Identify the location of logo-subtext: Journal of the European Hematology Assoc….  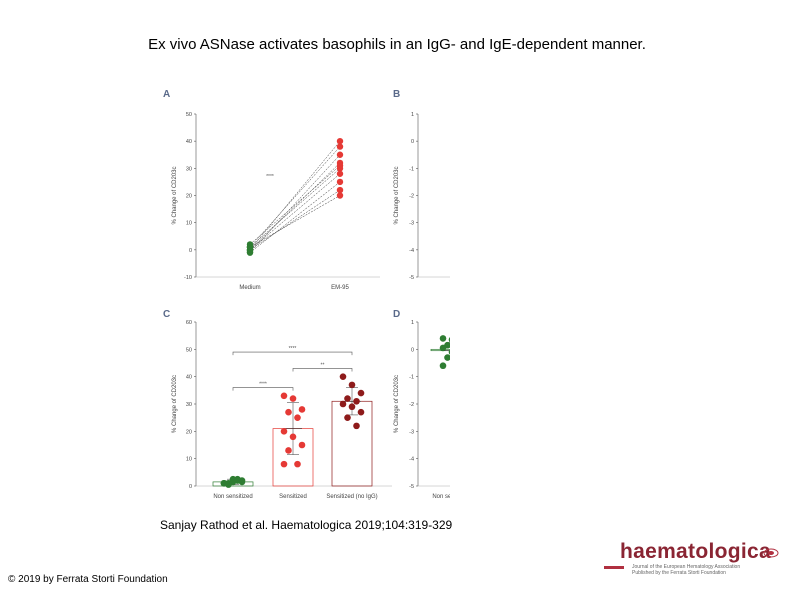
(686, 570).